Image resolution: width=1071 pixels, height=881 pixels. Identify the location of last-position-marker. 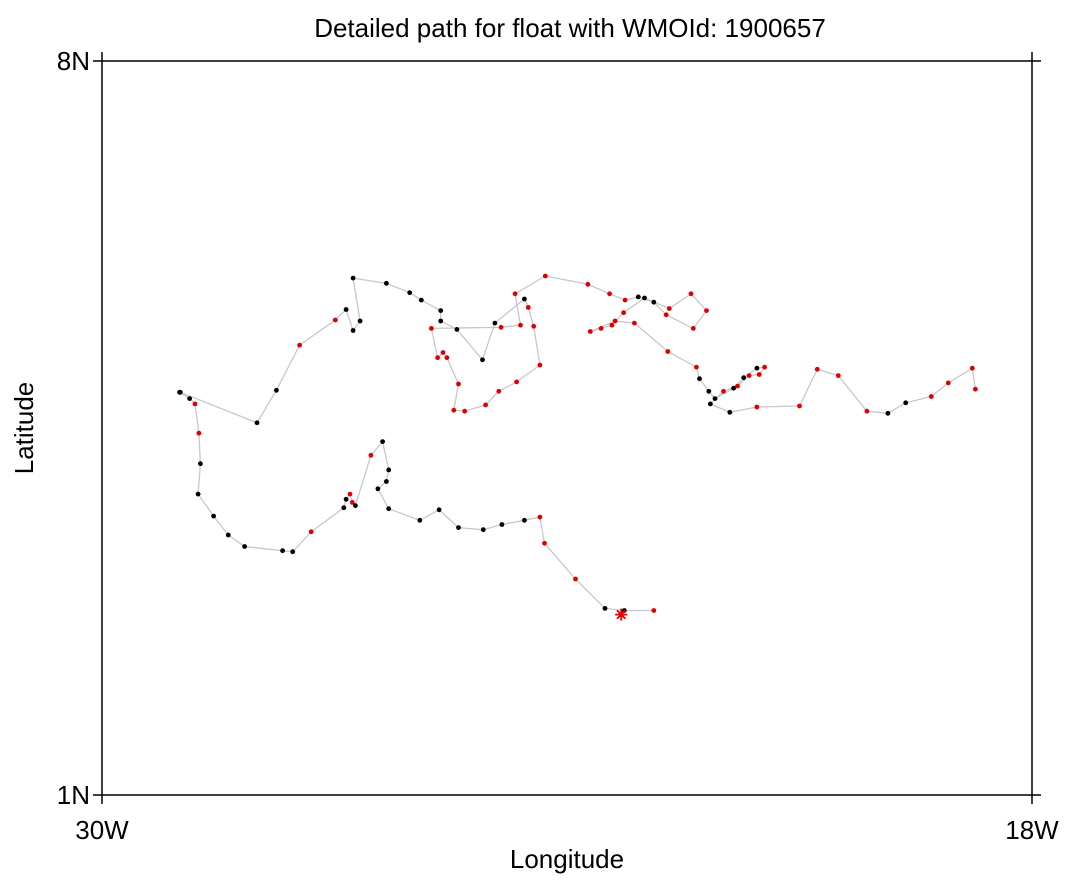
(621, 614).